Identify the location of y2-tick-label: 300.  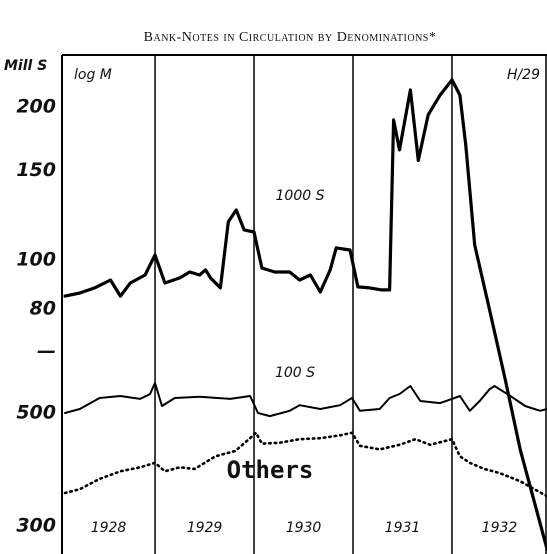
(36, 525).